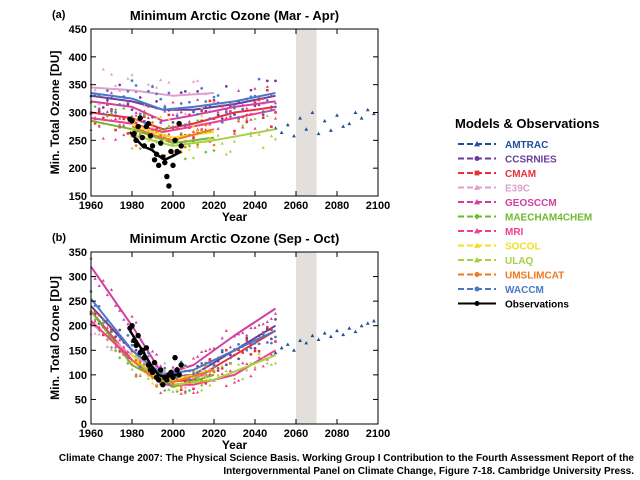 The image size is (640, 480). What do you see at coordinates (537, 305) in the screenshot?
I see `legend-label: Observations` at bounding box center [537, 305].